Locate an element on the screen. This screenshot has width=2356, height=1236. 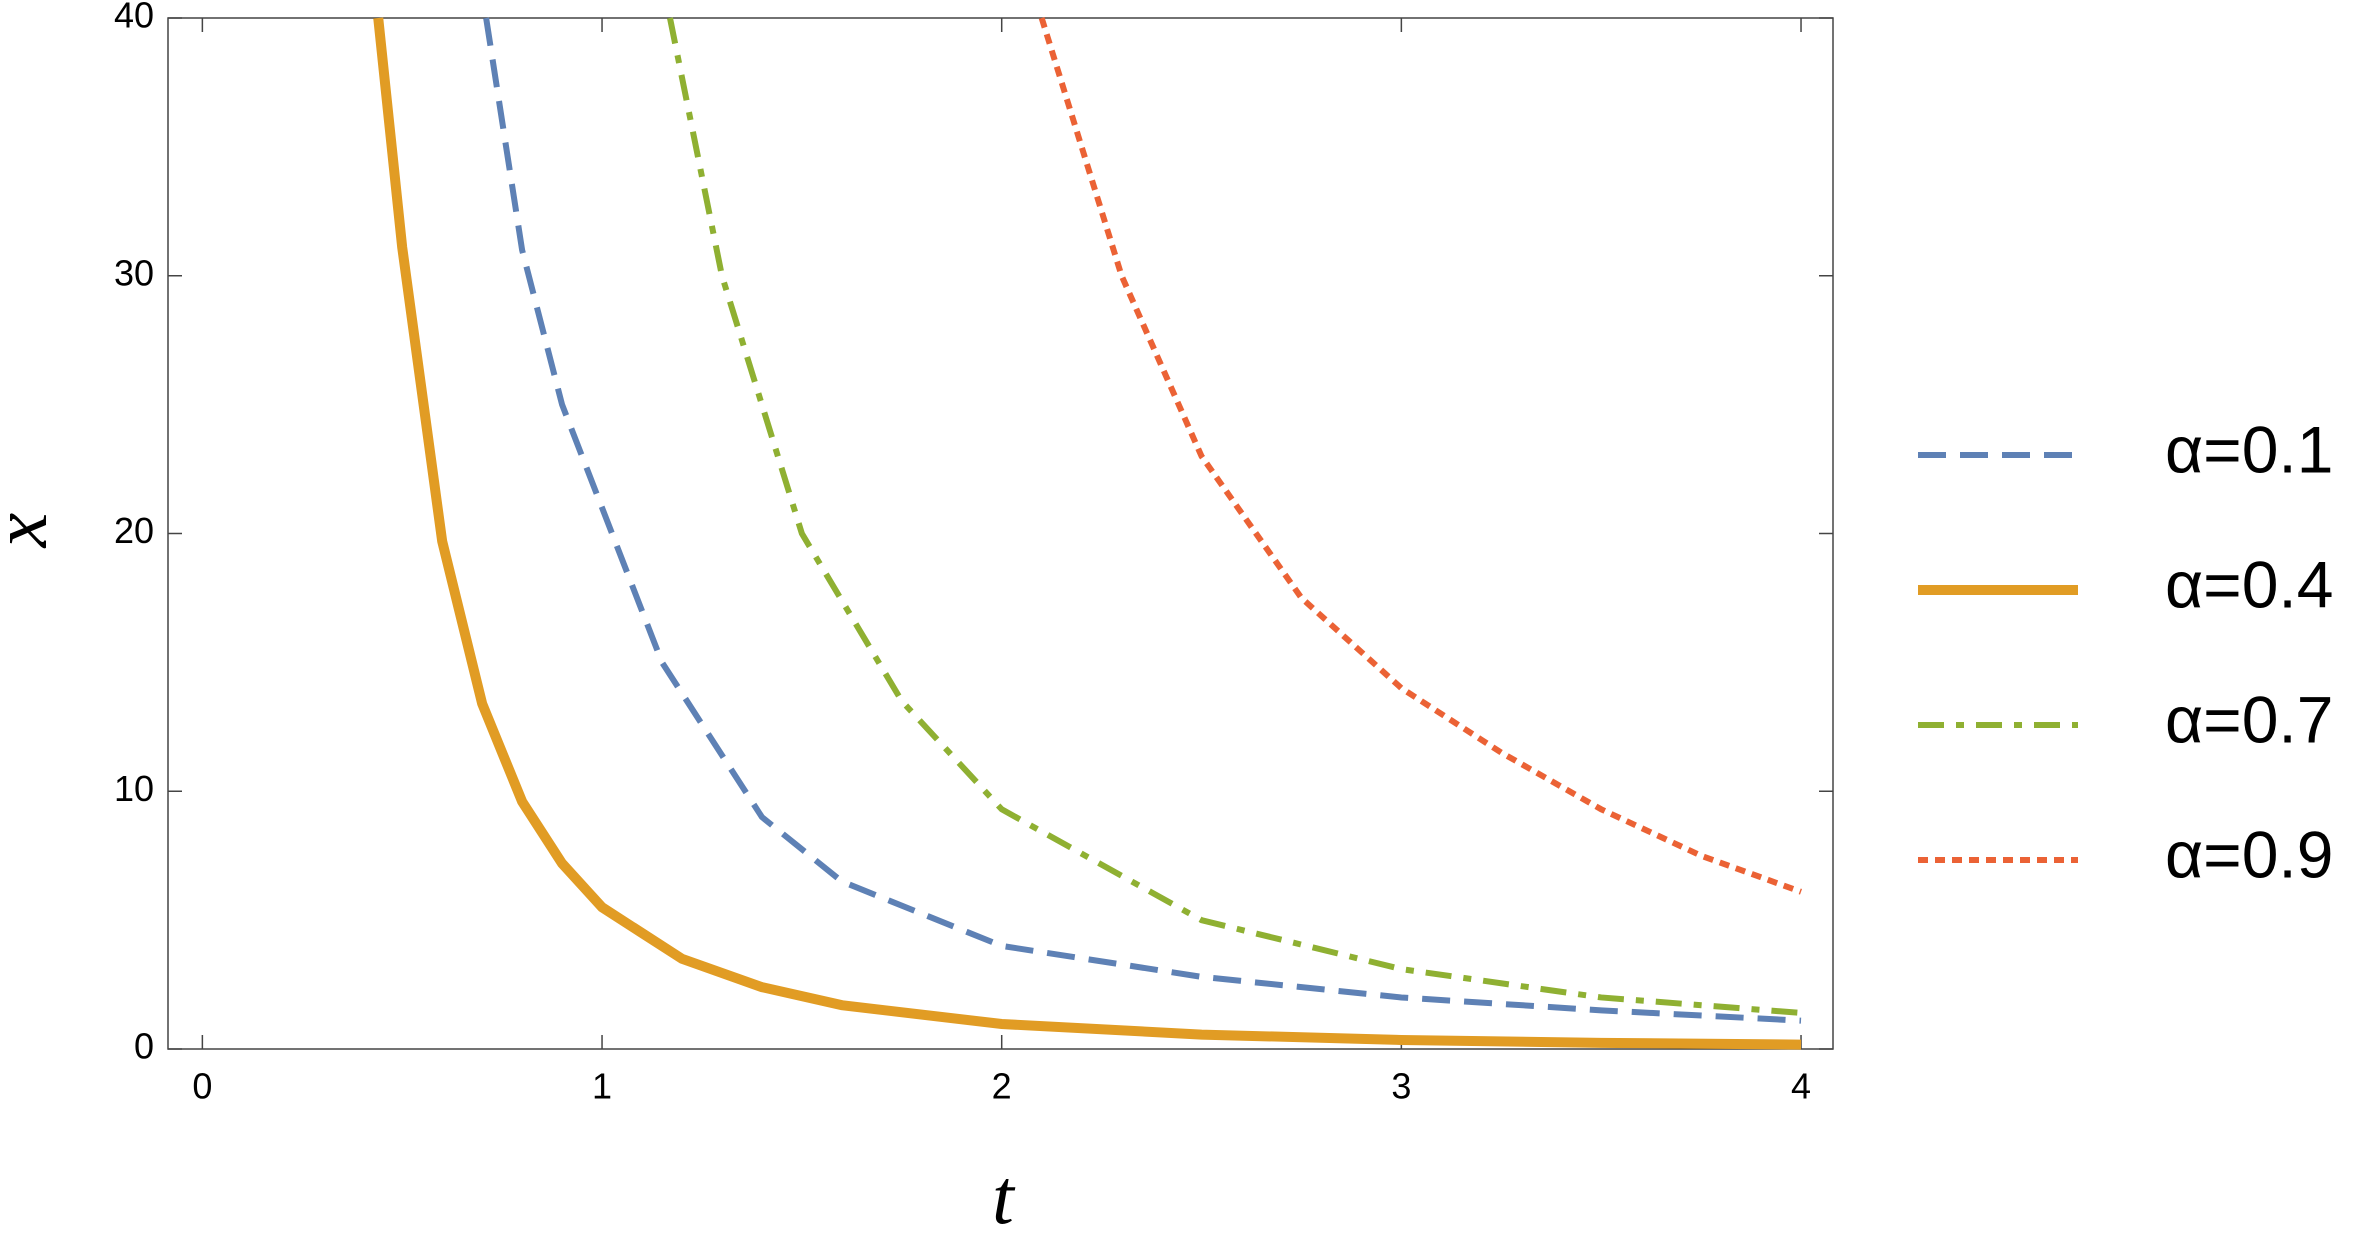
legend-label: α=0.9 is located at coordinates (2249, 854).